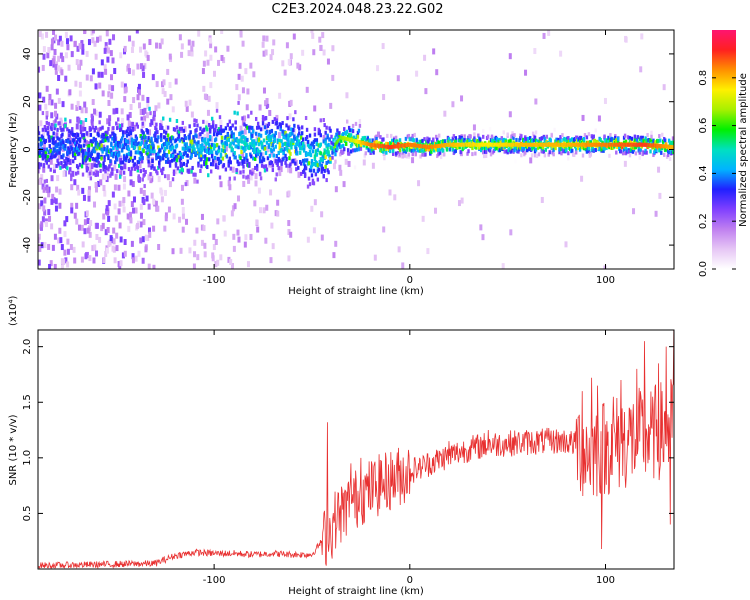  I want to click on snr-y-scale-label: (x10⁴), so click(13, 310).